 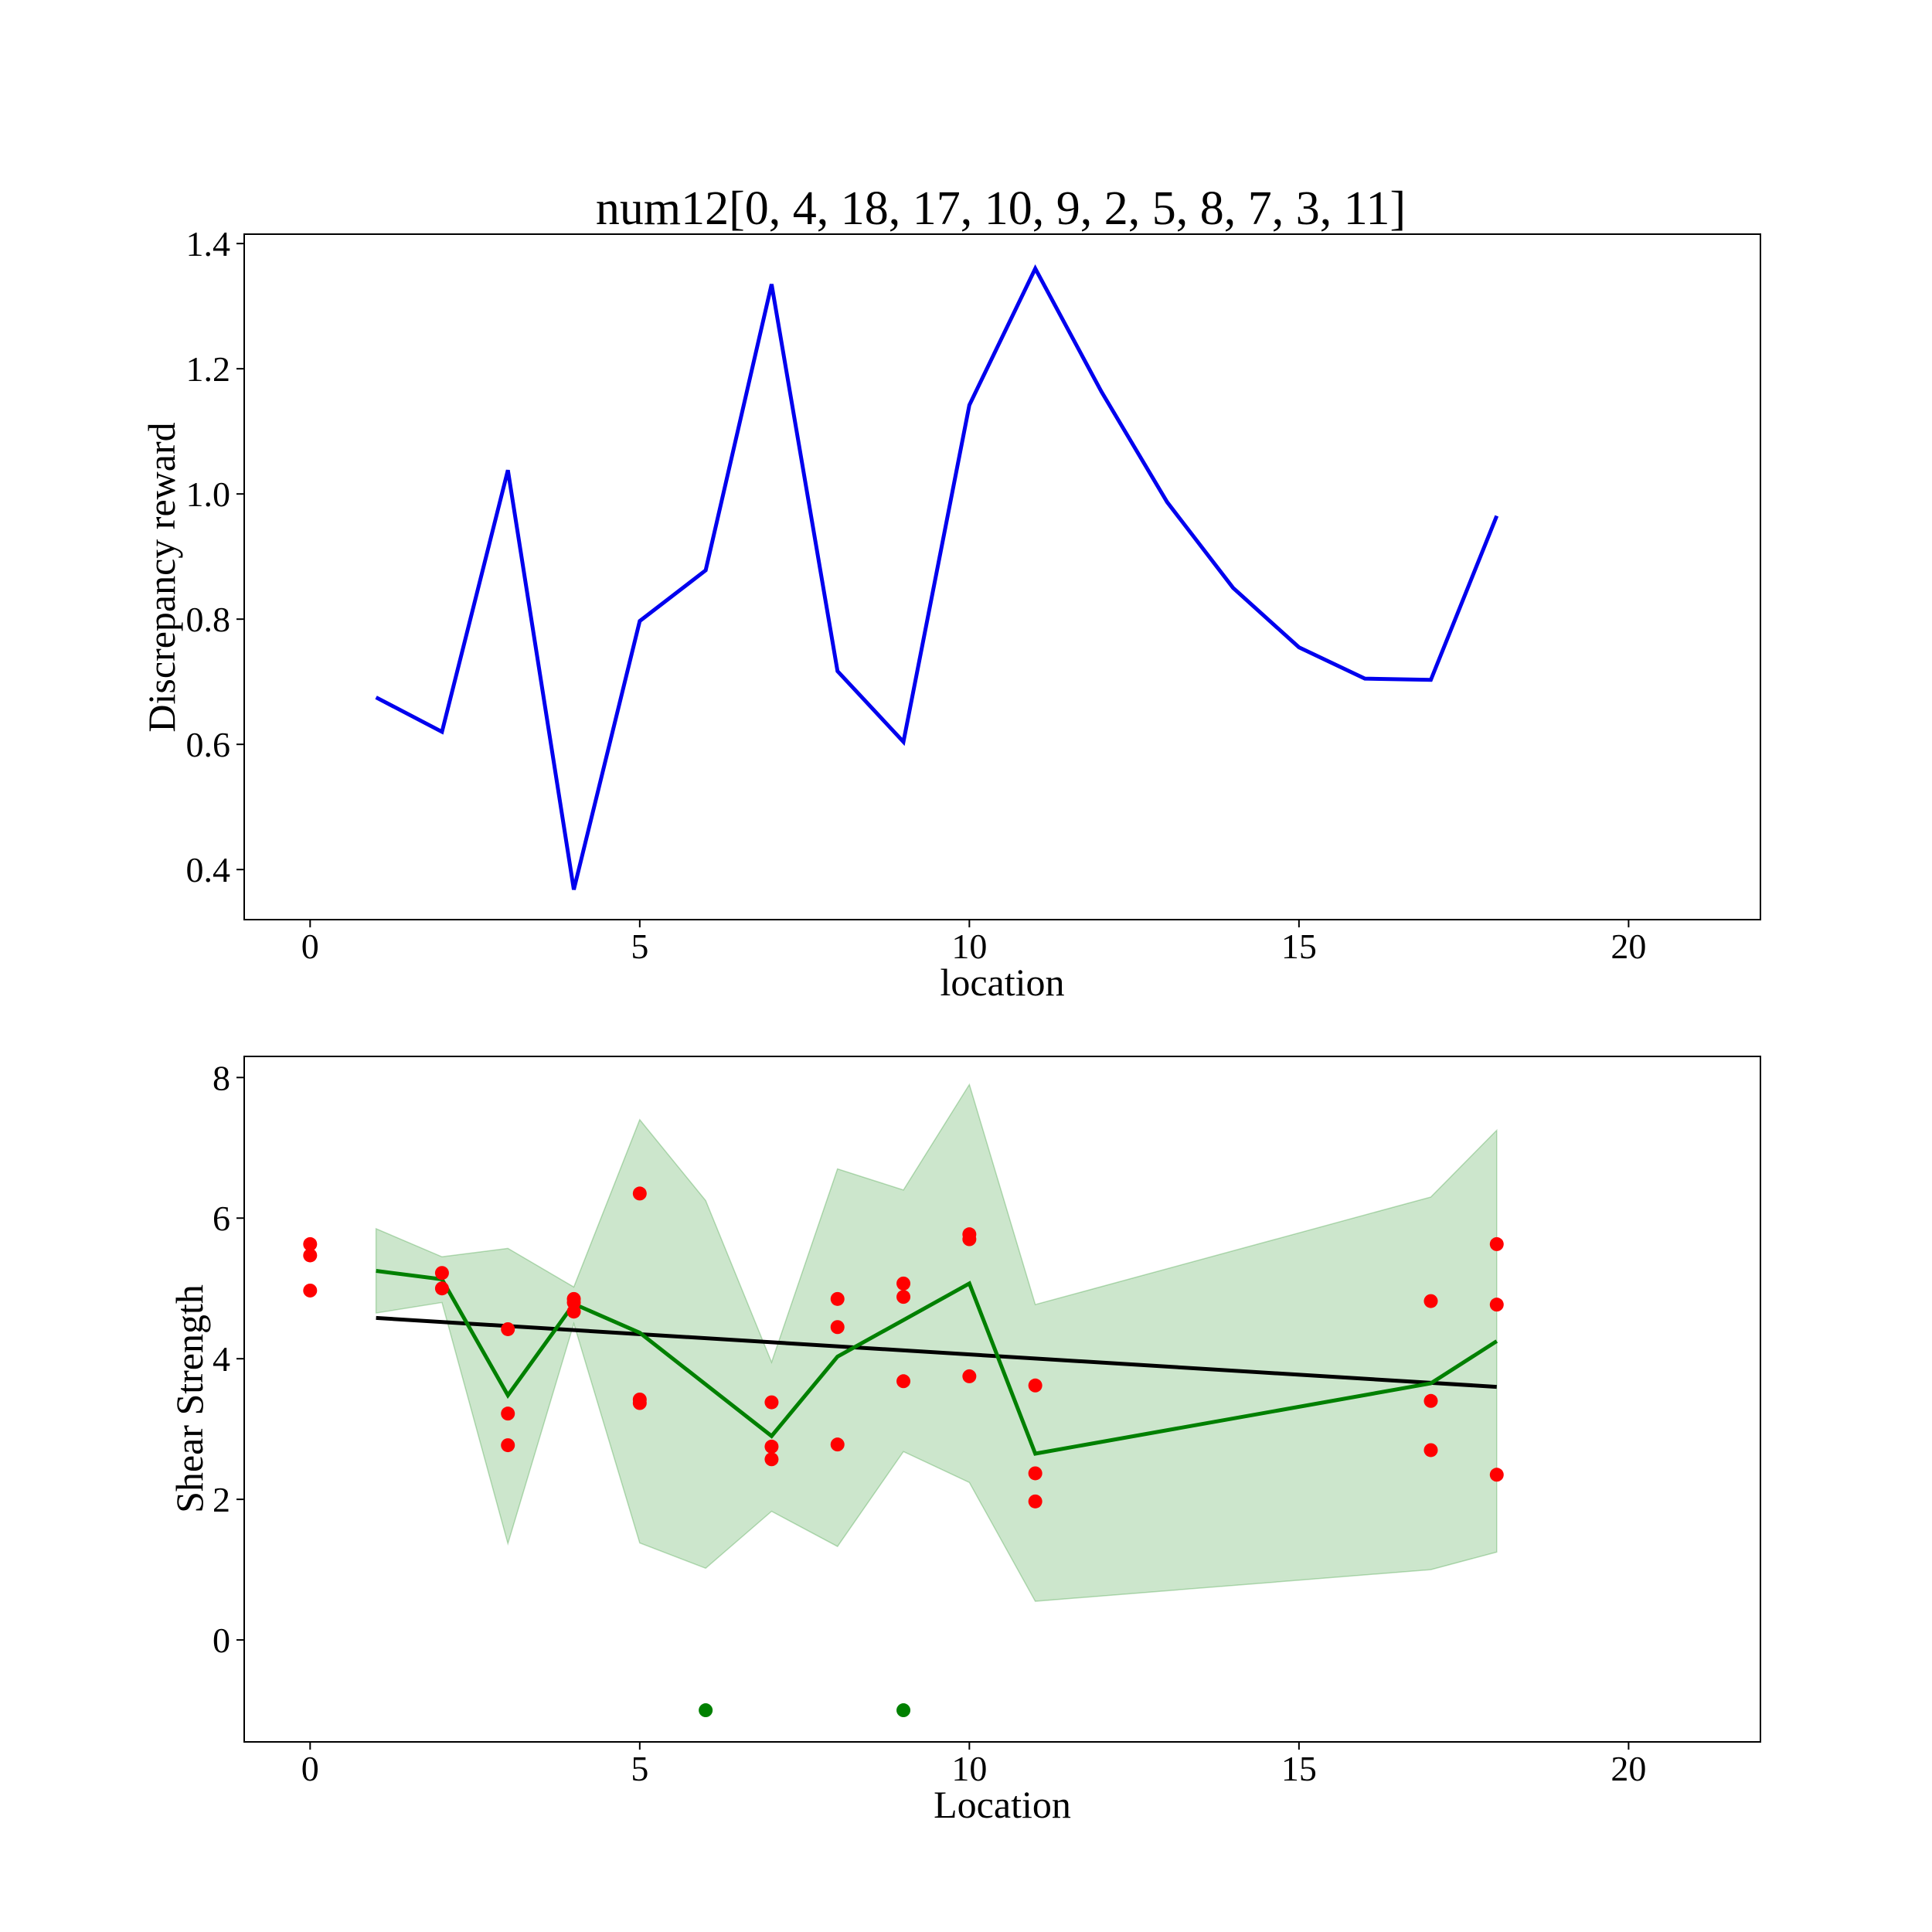 What do you see at coordinates (1002, 983) in the screenshot?
I see `x-axis-label: location` at bounding box center [1002, 983].